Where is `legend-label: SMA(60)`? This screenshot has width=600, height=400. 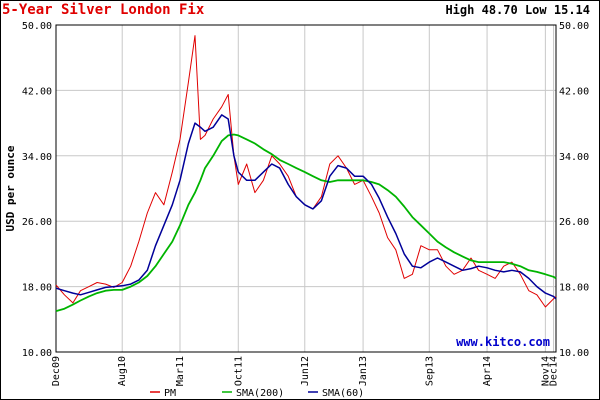
legend-label: SMA(60) is located at coordinates (343, 393).